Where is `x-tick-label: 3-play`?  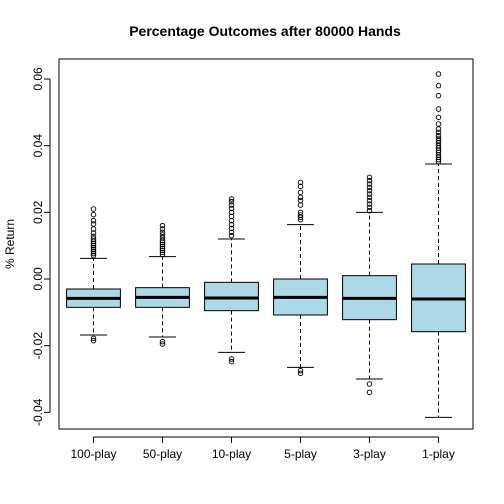 x-tick-label: 3-play is located at coordinates (369, 454).